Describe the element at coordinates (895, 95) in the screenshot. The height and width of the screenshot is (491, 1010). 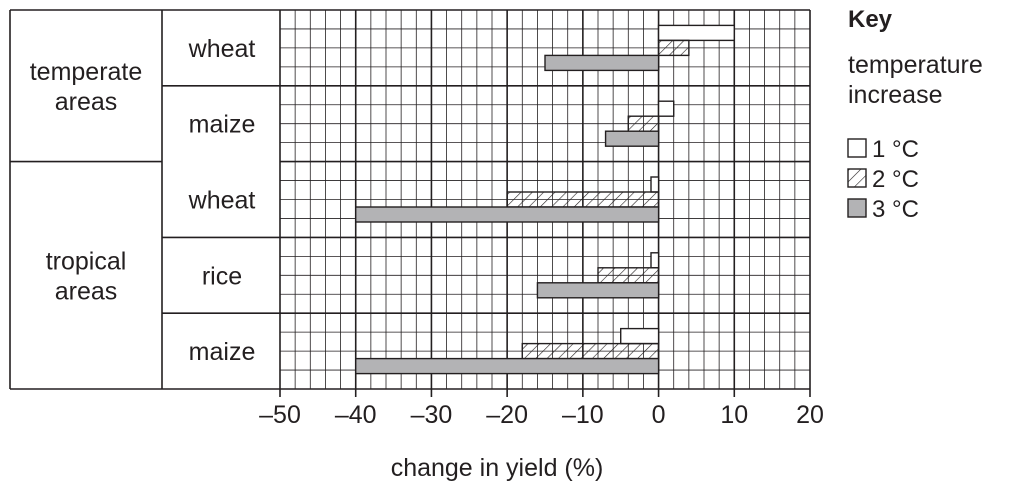
I see `legend-subtitle: increase` at that location.